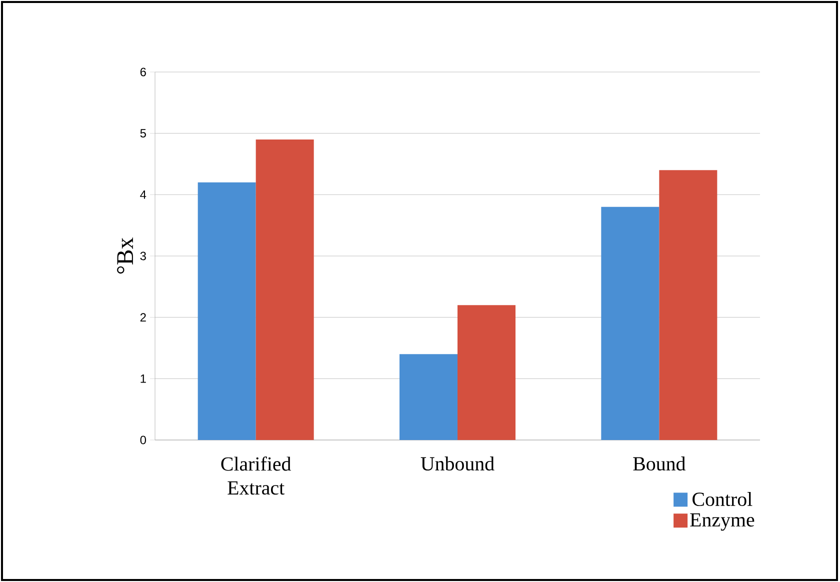 The width and height of the screenshot is (840, 582). Describe the element at coordinates (256, 475) in the screenshot. I see `x-tick-label: Clarified Extract` at that location.